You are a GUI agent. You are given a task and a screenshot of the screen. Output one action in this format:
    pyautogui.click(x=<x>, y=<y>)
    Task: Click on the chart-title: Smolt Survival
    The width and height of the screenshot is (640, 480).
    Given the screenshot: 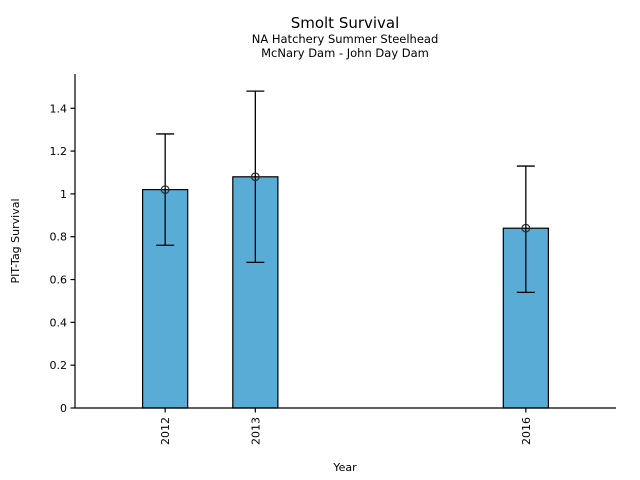 What is the action you would take?
    pyautogui.click(x=345, y=23)
    